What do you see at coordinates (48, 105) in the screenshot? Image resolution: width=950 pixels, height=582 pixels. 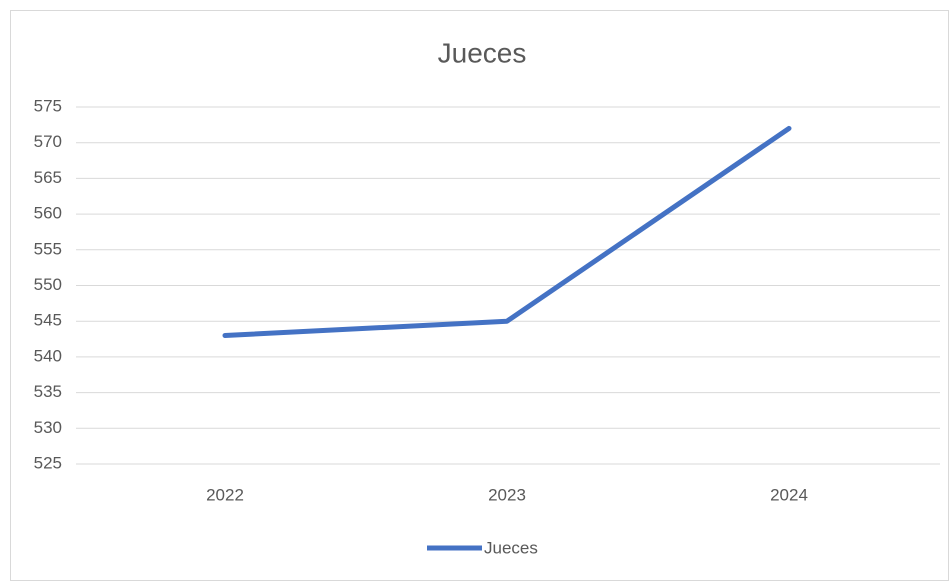 I see `y-tick-label: 575` at bounding box center [48, 105].